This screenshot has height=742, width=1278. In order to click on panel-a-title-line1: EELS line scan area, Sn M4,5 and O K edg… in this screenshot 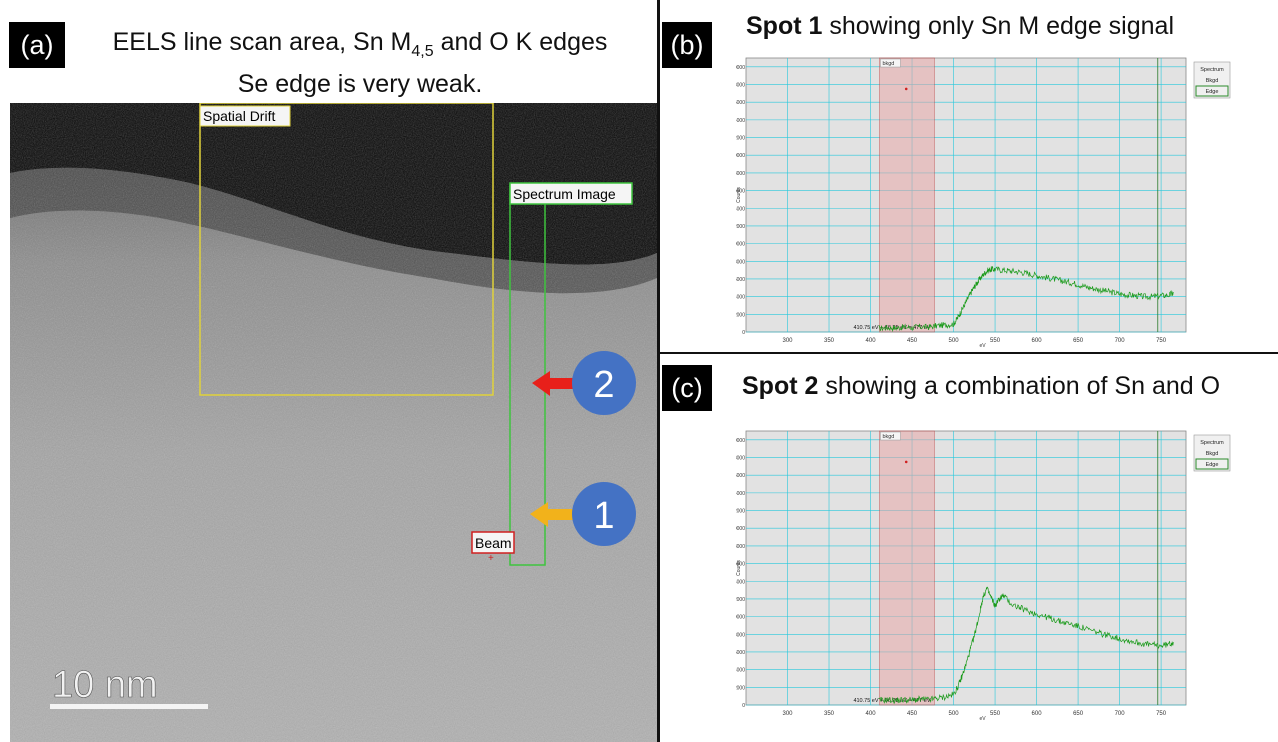, I will do `click(360, 47)`.